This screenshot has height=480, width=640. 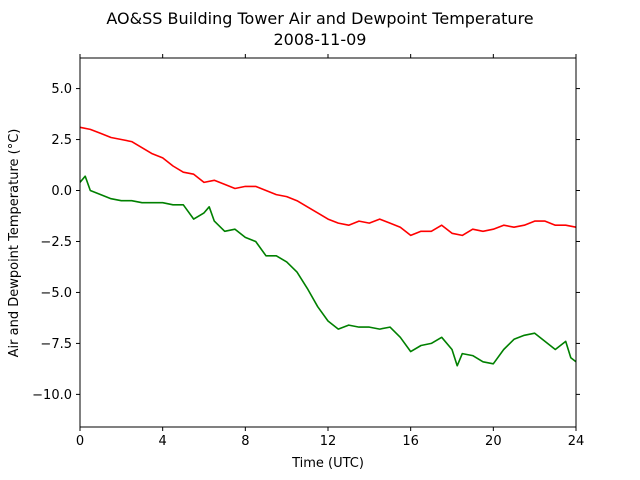 What do you see at coordinates (56, 293) in the screenshot?
I see `y-tick-label: −5.0` at bounding box center [56, 293].